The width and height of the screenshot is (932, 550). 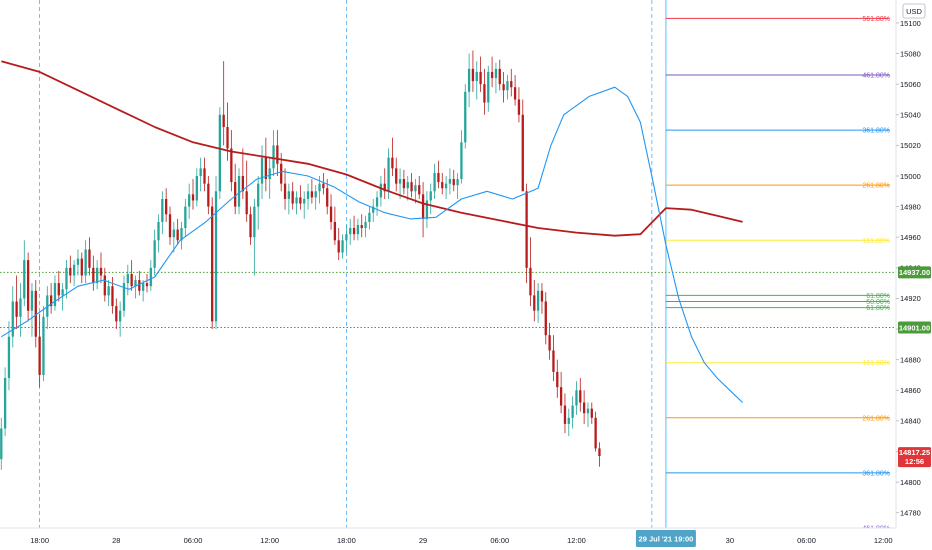 What do you see at coordinates (910, 482) in the screenshot?
I see `price-tick-label-1: 14800` at bounding box center [910, 482].